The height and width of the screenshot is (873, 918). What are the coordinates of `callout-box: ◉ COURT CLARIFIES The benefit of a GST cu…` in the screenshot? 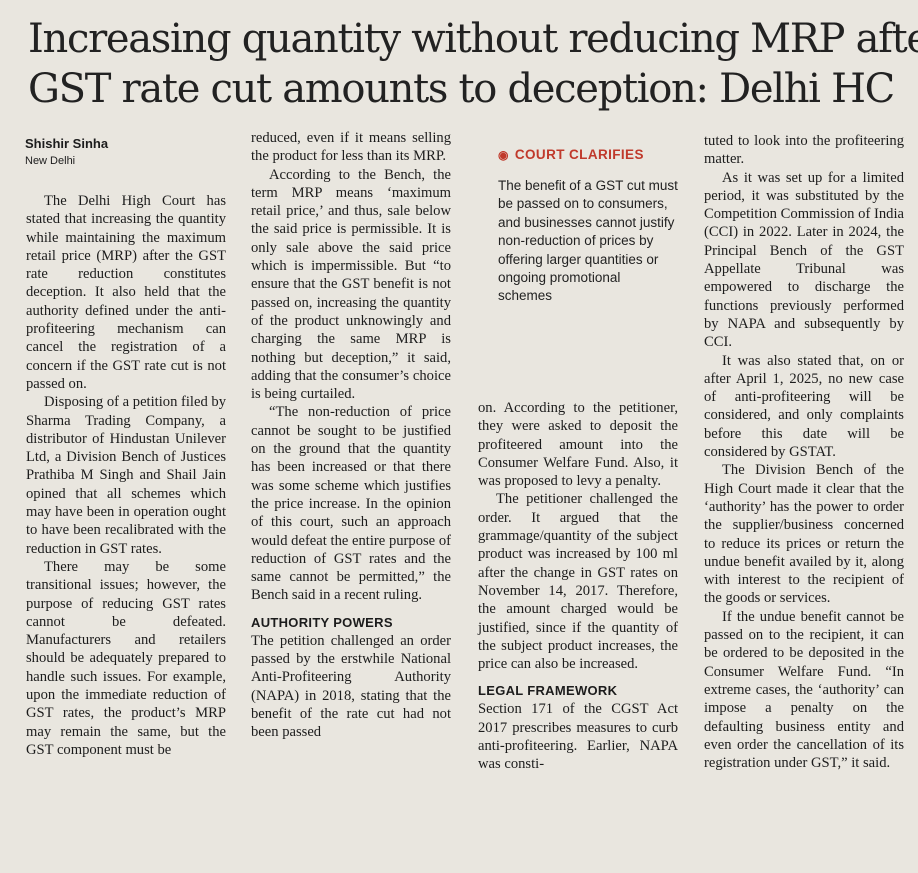 It's located at (588, 226).